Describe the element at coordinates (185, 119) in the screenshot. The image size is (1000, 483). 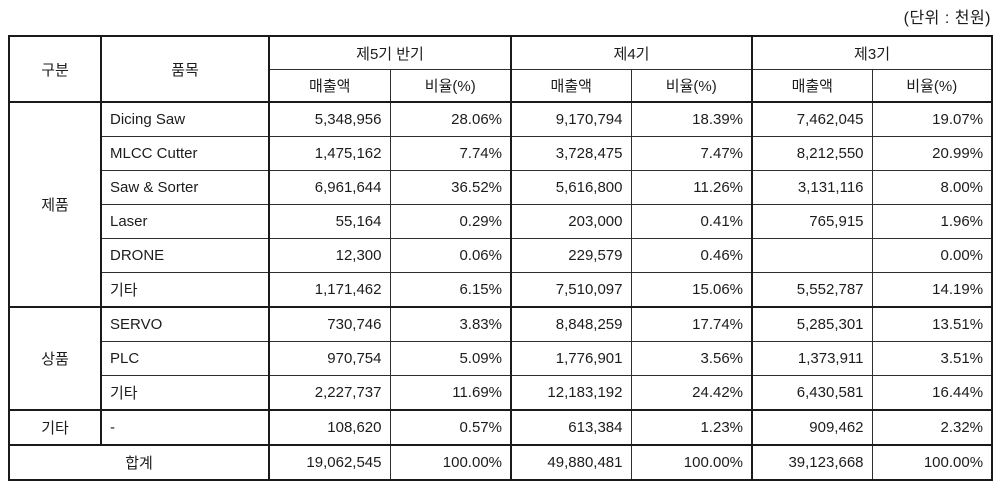
I see `item-cell: Dicing Saw` at that location.